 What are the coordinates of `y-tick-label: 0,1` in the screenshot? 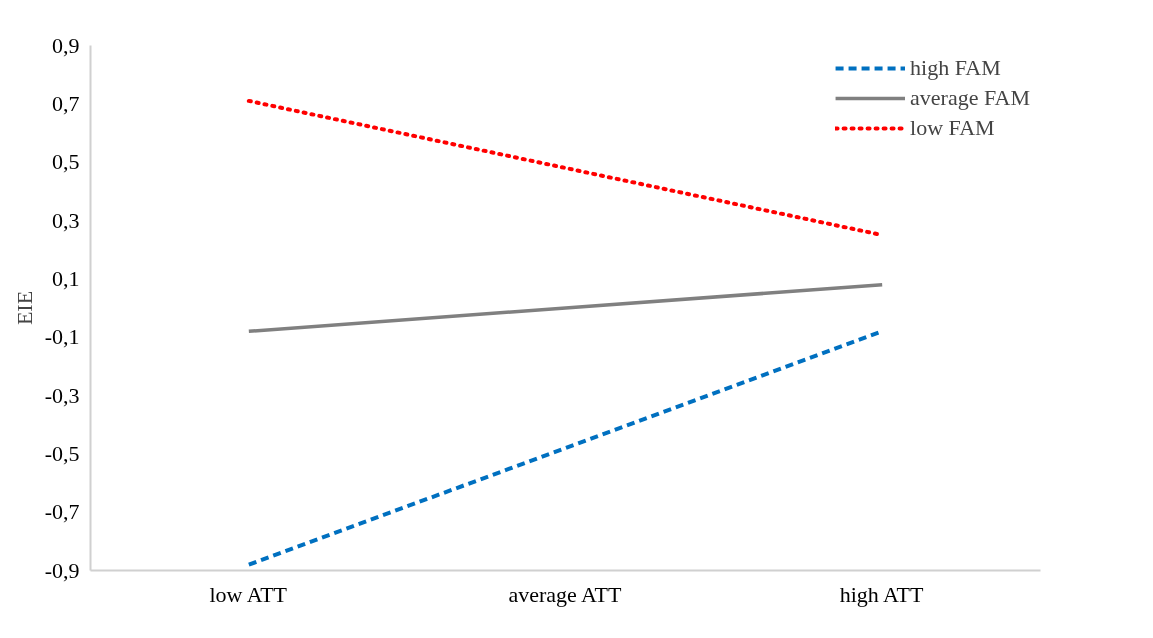 It's located at (66, 278).